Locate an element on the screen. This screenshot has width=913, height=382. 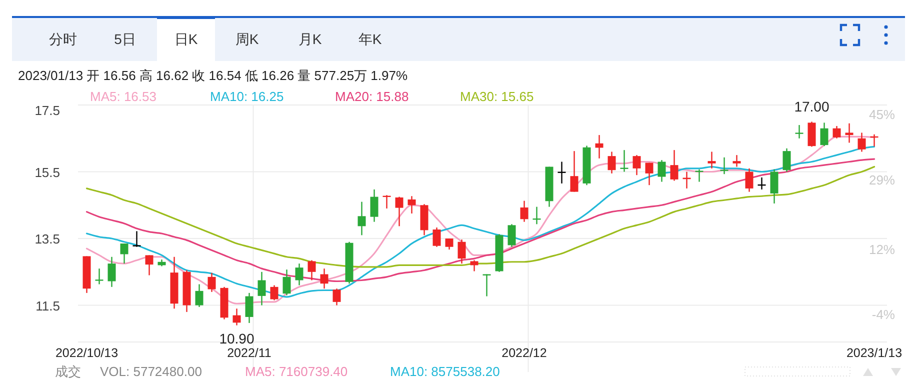
text: 日K is located at coordinates (186, 39).